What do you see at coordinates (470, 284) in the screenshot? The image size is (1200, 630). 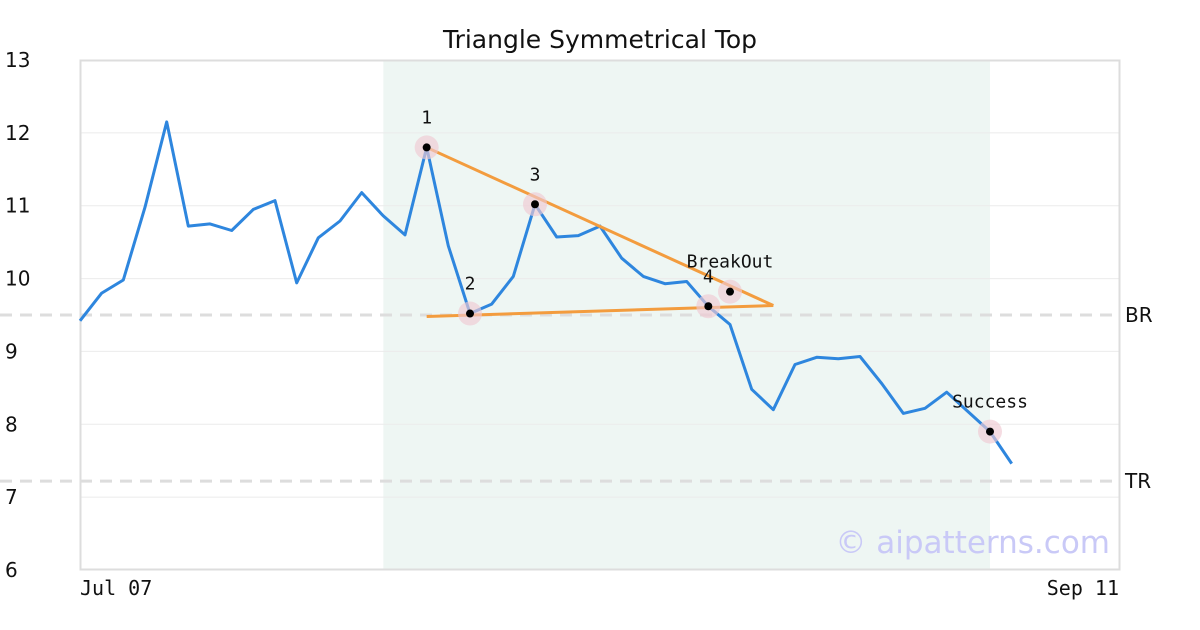 I see `marker-label: 2` at bounding box center [470, 284].